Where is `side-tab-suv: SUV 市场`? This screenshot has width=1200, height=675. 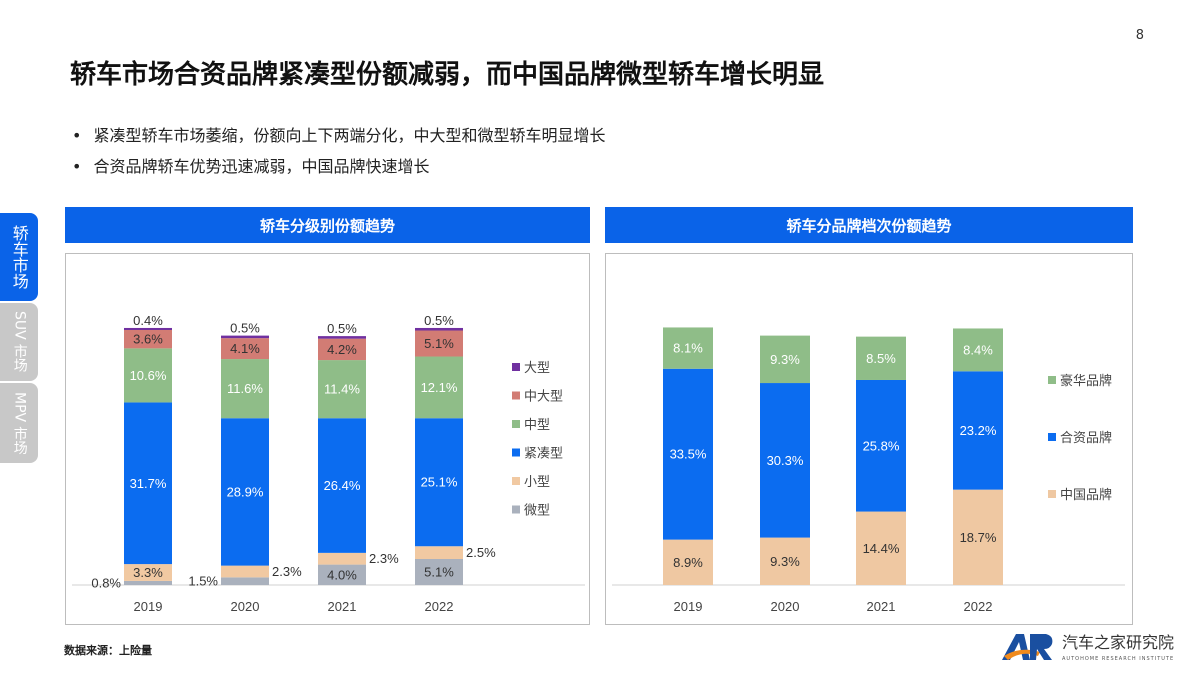
side-tab-suv: SUV 市场 is located at coordinates (19, 342).